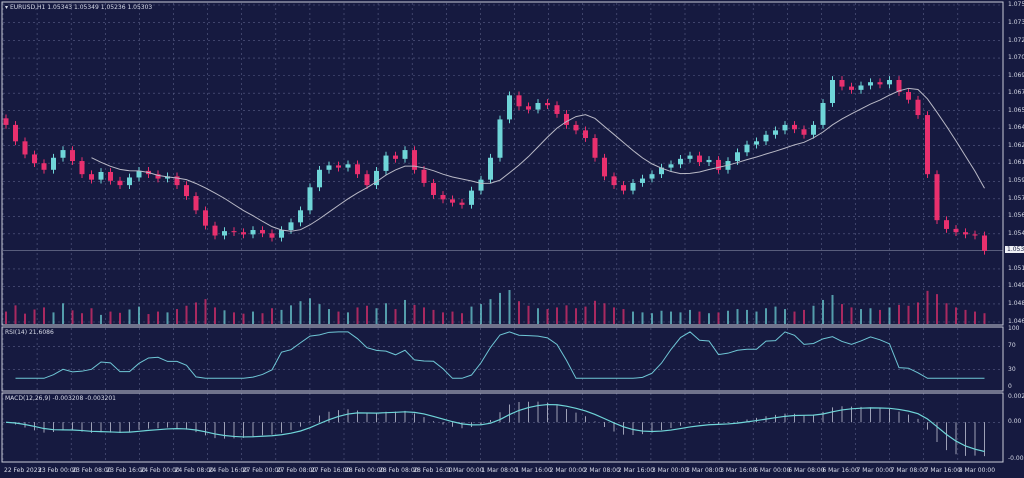 Image resolution: width=1024 pixels, height=478 pixels. I want to click on price-axis-label: 1.06420, so click(1016, 128).